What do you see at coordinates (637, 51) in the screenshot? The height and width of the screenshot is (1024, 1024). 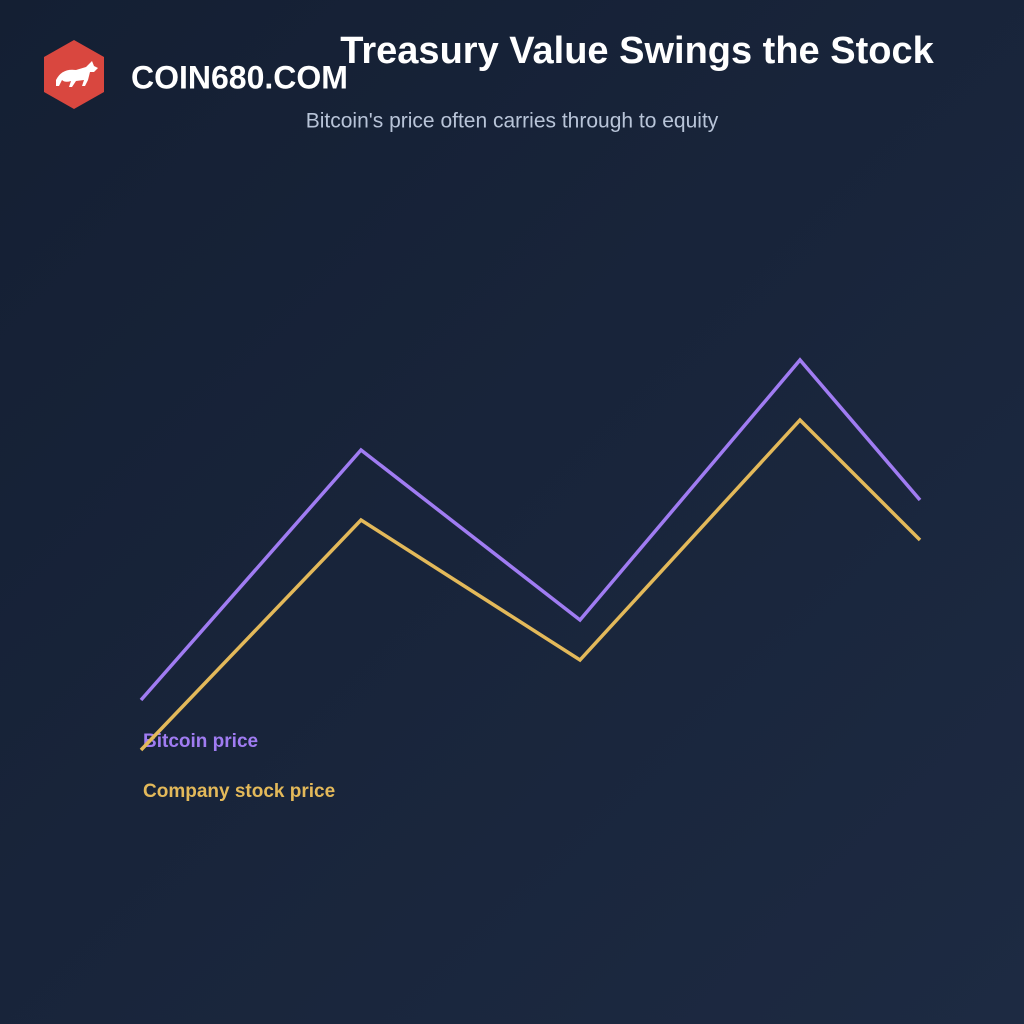 I see `chart-title: Treasury Value Swings the Stock` at bounding box center [637, 51].